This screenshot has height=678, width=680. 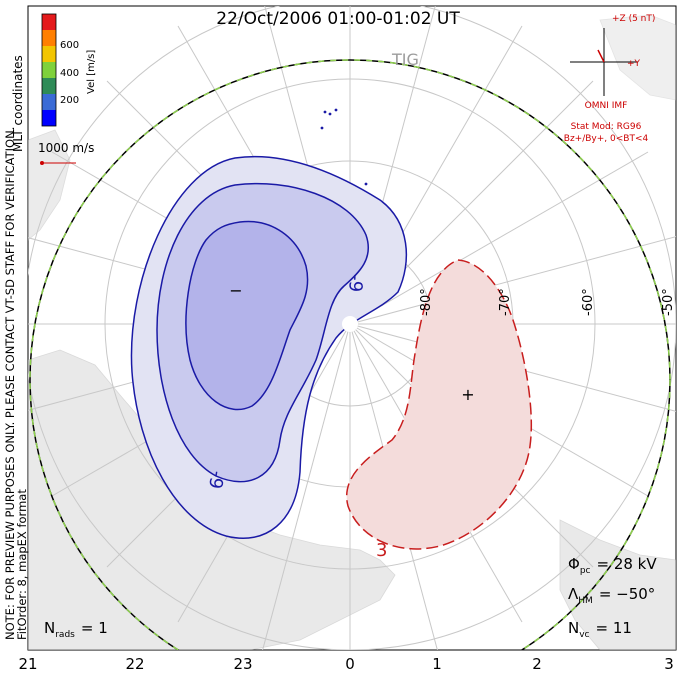 I want to click on latitude-label: -80°, so click(x=426, y=302).